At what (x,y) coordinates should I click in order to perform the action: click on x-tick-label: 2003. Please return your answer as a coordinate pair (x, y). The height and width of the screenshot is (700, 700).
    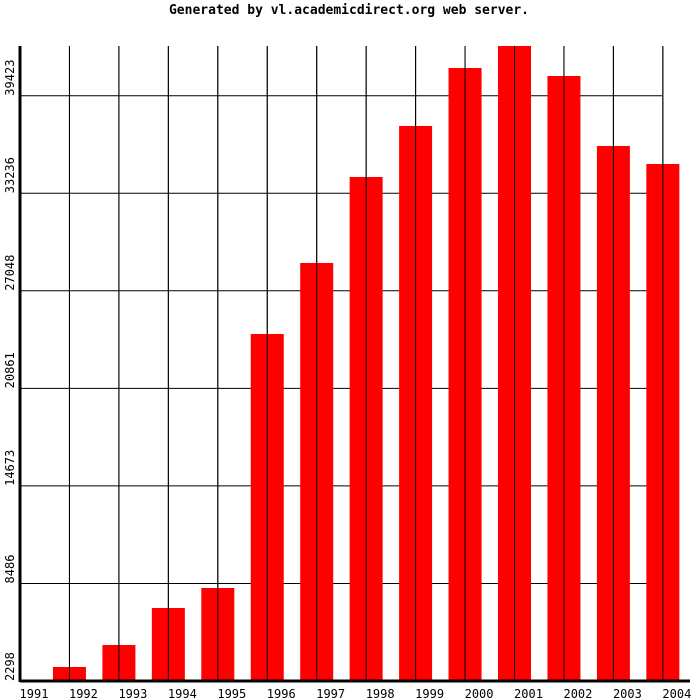
    Looking at the image, I should click on (627, 693).